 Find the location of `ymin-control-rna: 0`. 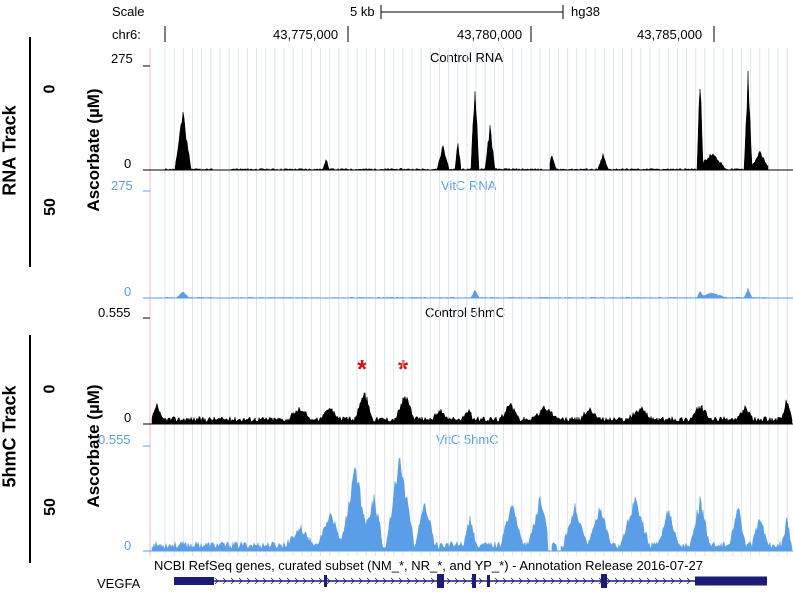

ymin-control-rna: 0 is located at coordinates (128, 163).